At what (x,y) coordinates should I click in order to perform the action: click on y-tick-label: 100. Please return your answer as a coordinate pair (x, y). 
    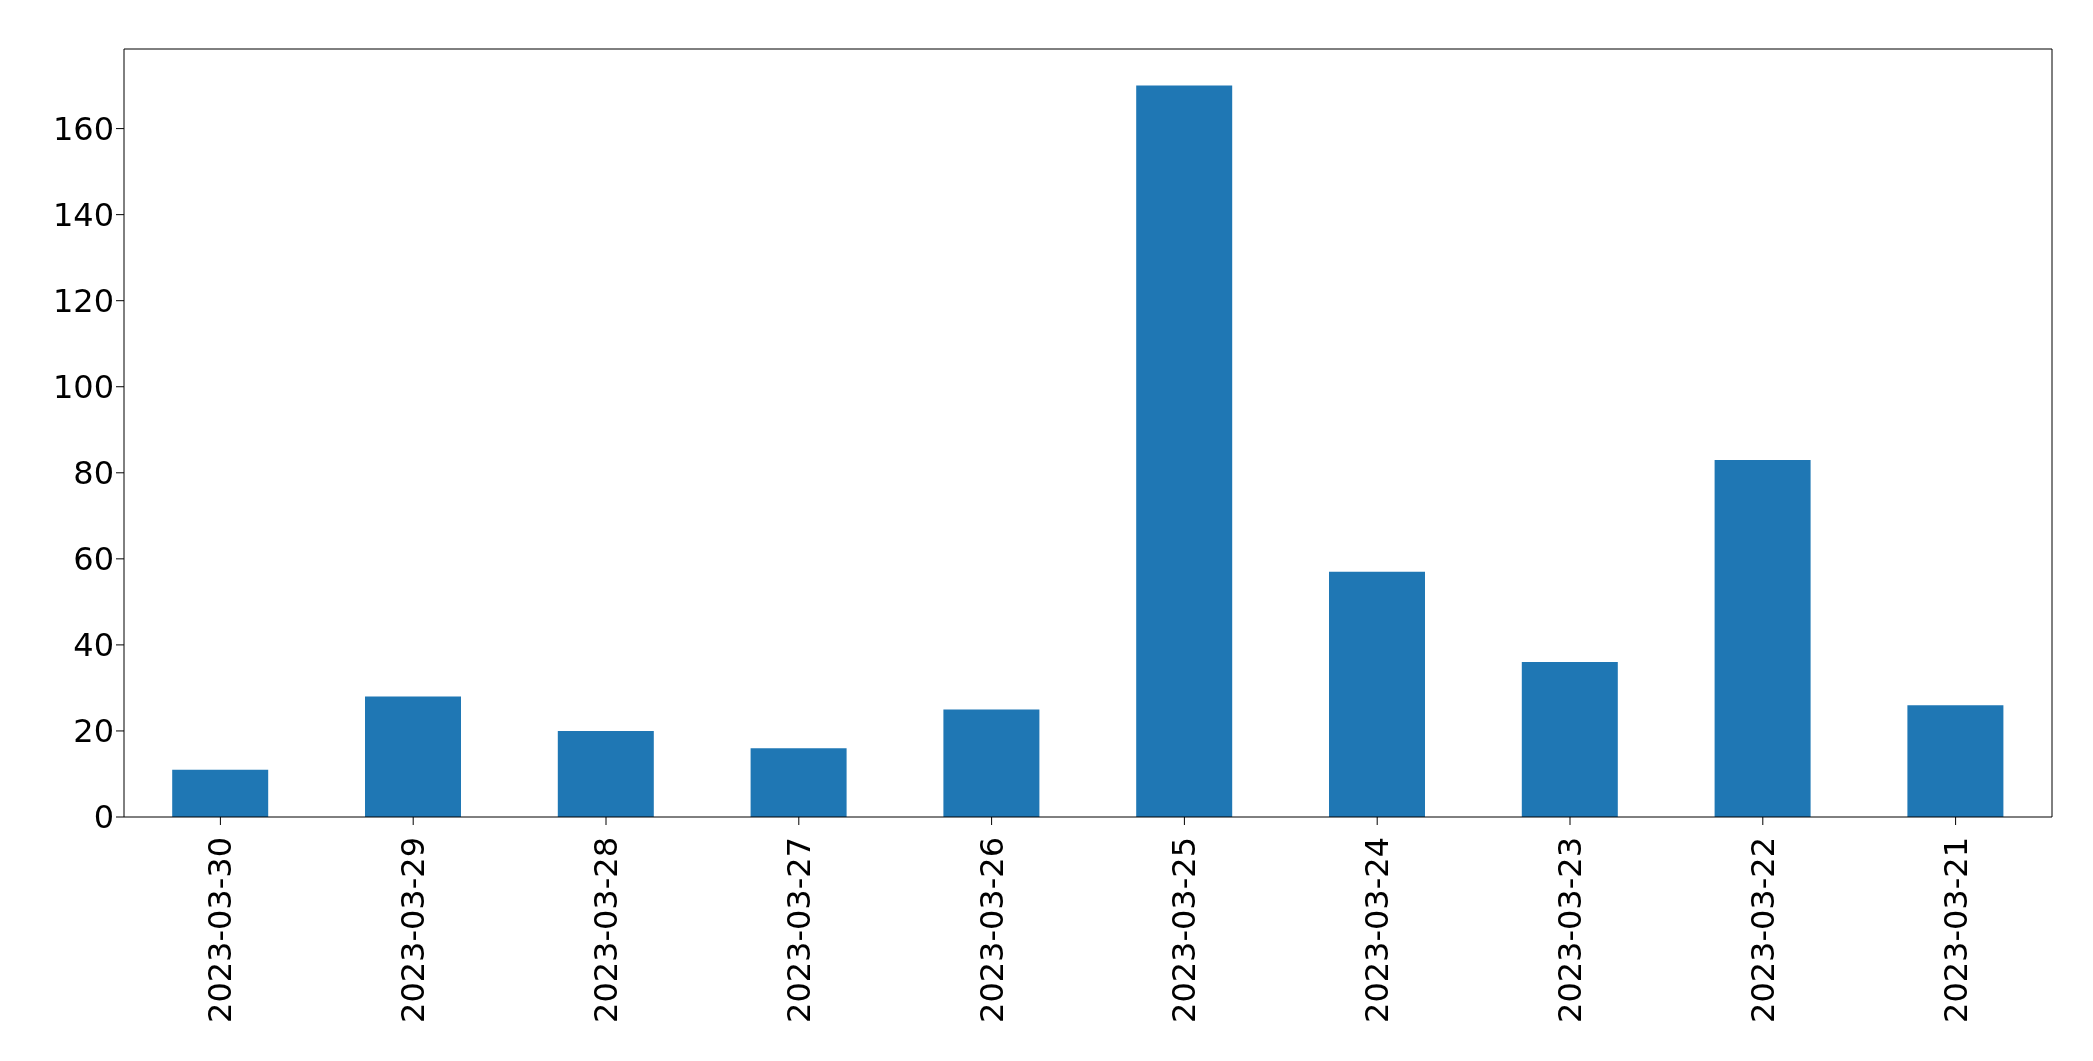
    Looking at the image, I should click on (83, 387).